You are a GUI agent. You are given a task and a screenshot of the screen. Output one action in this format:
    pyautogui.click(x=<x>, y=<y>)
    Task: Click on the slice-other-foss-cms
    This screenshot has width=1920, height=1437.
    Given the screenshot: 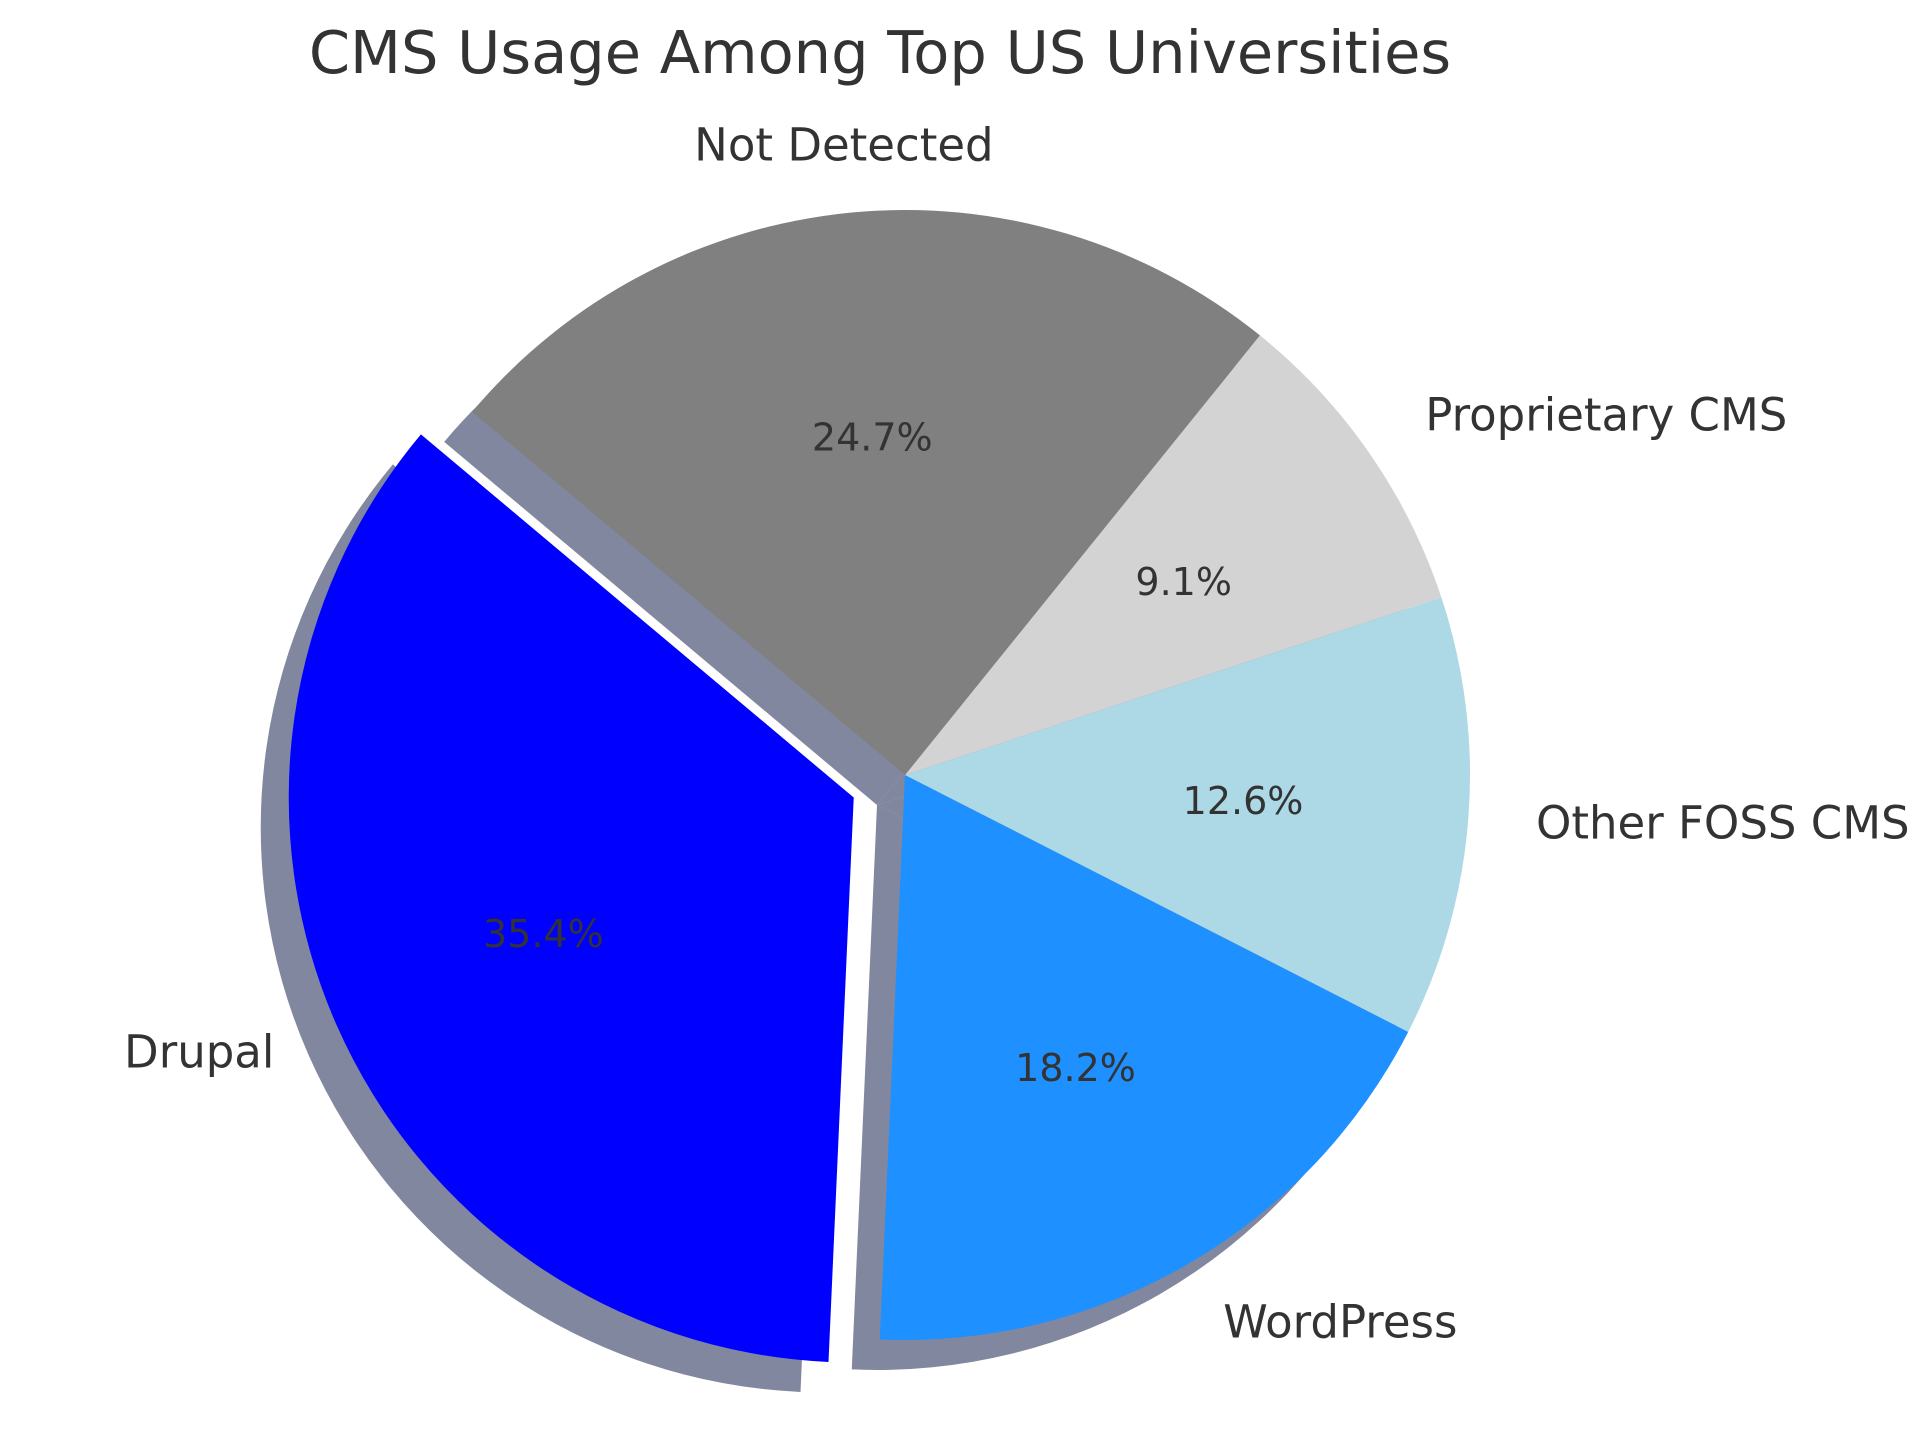 What is the action you would take?
    pyautogui.click(x=1188, y=814)
    